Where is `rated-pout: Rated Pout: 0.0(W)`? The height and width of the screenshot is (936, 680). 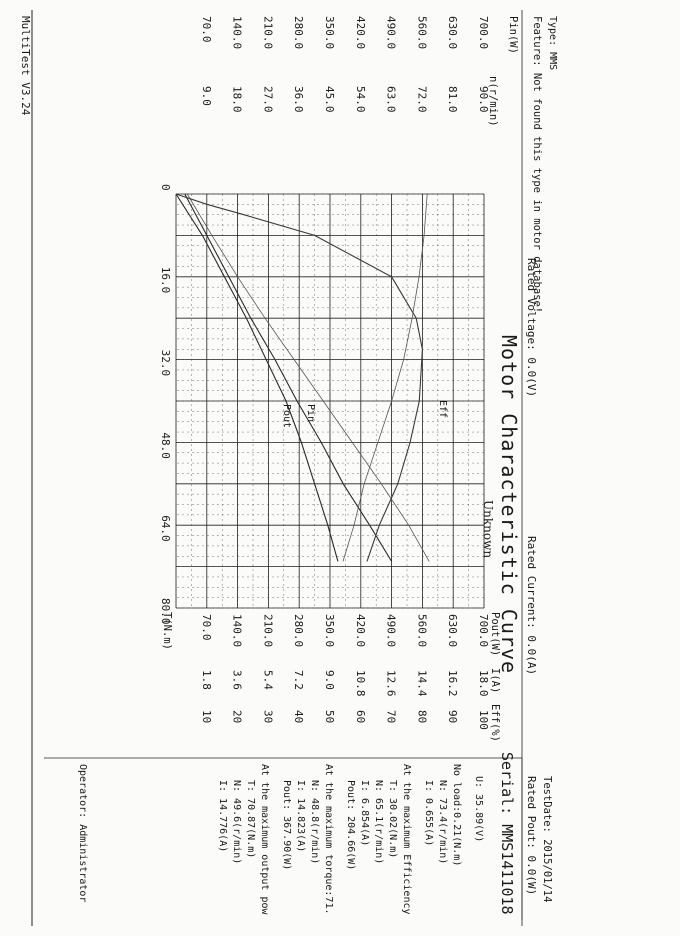 rated-pout: Rated Pout: 0.0(W) is located at coordinates (531, 835).